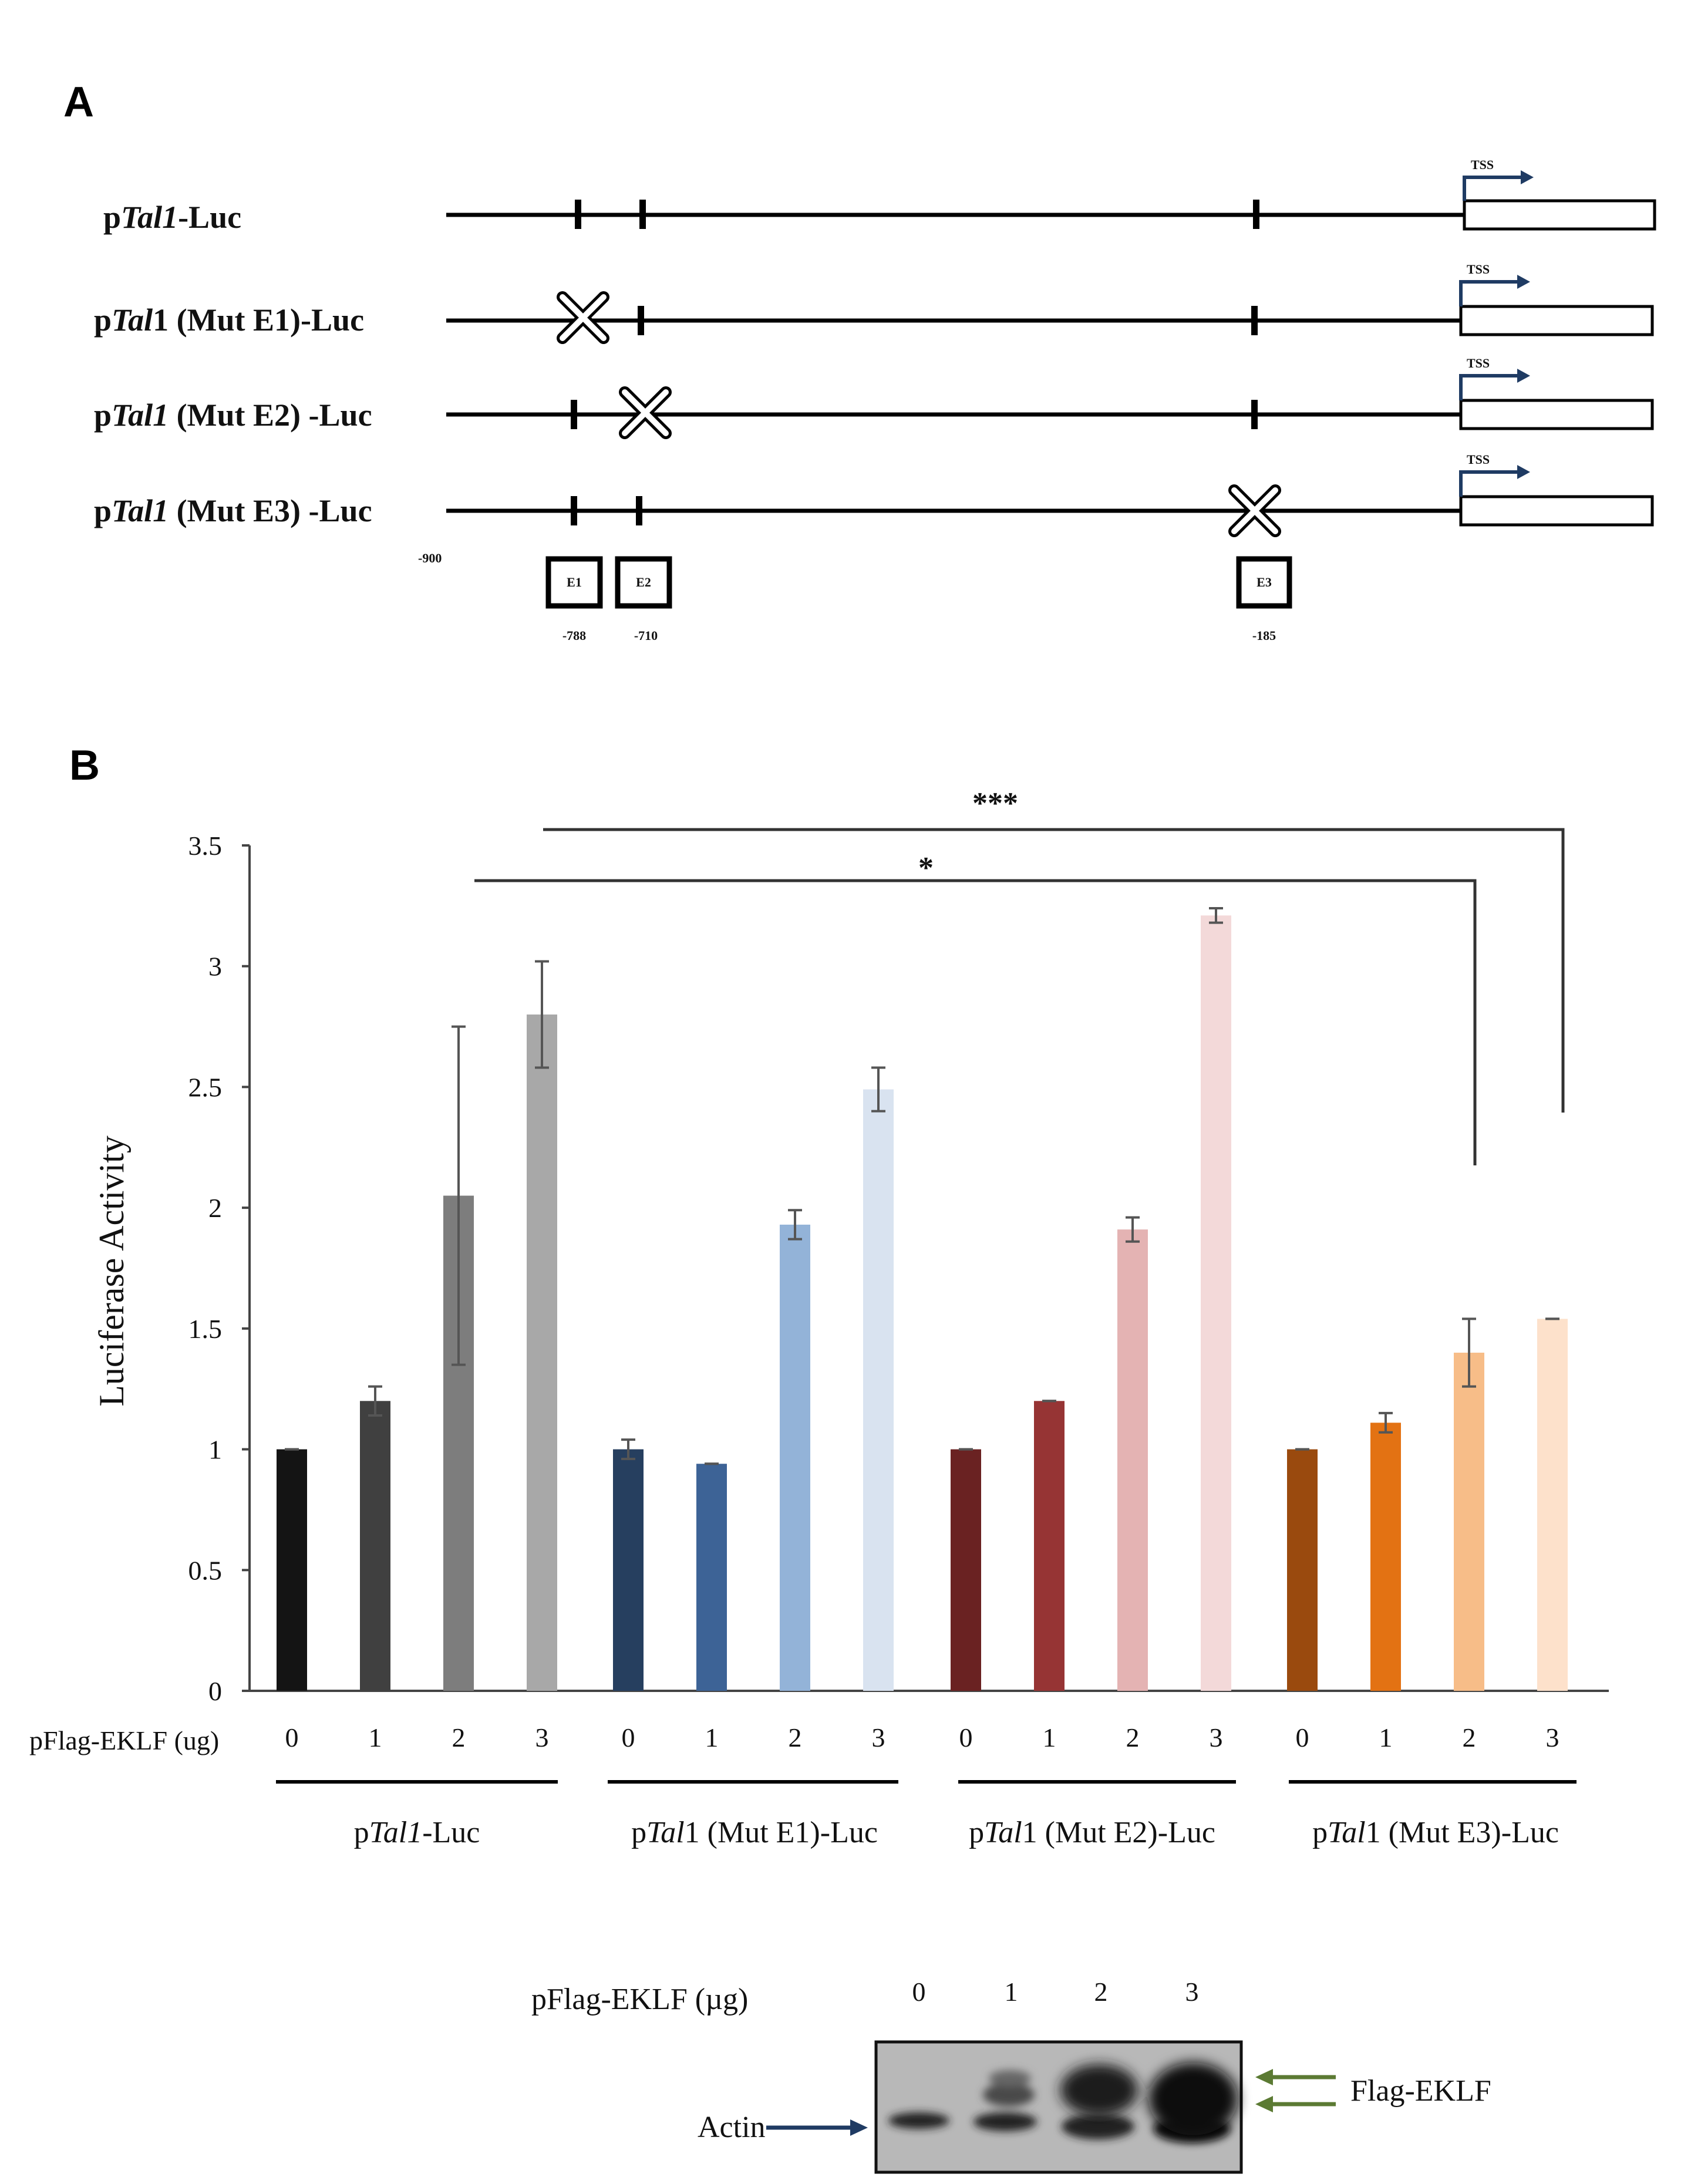  Describe the element at coordinates (874, 397) in the screenshot. I see `construct-row-3: pTal1 (Mut E2) -Luc TSS` at that location.